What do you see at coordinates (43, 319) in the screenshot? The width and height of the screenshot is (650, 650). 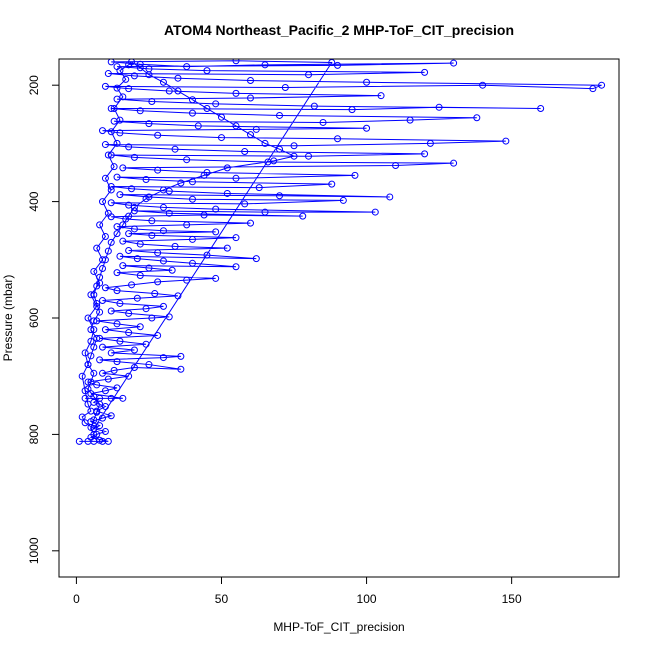 I see `y-axis: 200 400 600 800 1000` at bounding box center [43, 319].